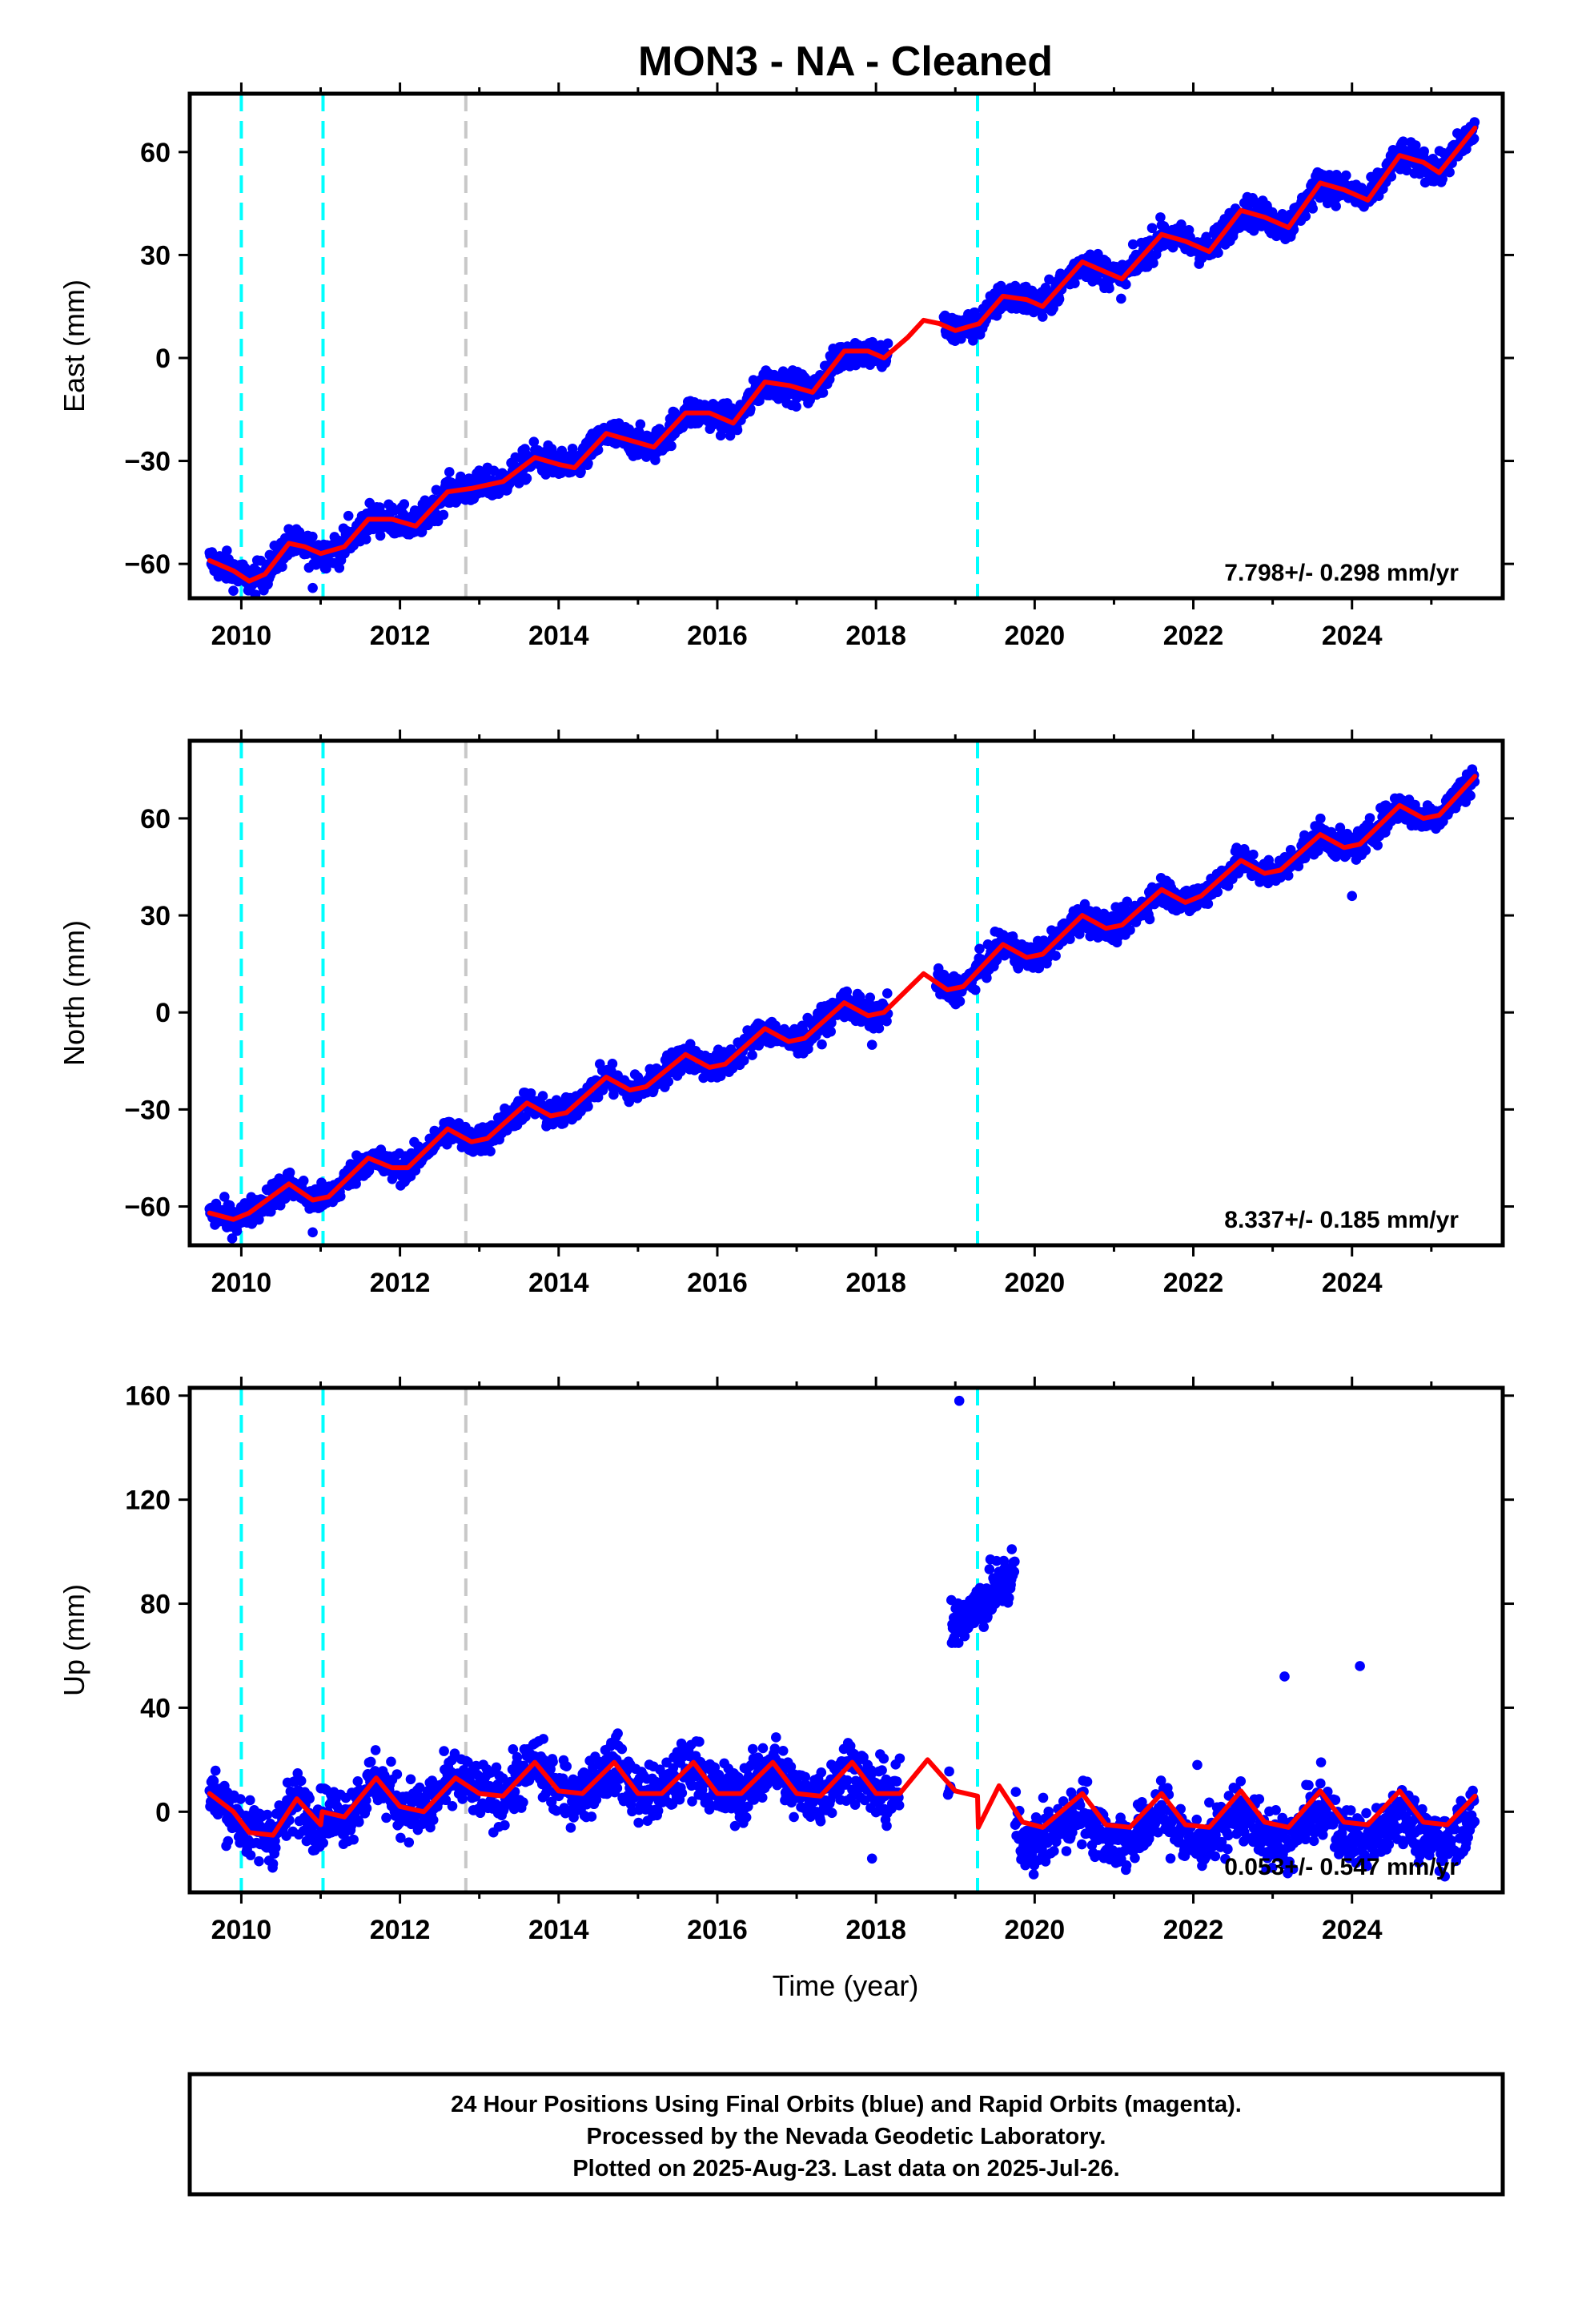  What do you see at coordinates (1449, 172) in the screenshot?
I see `east-data-point-1991` at bounding box center [1449, 172].